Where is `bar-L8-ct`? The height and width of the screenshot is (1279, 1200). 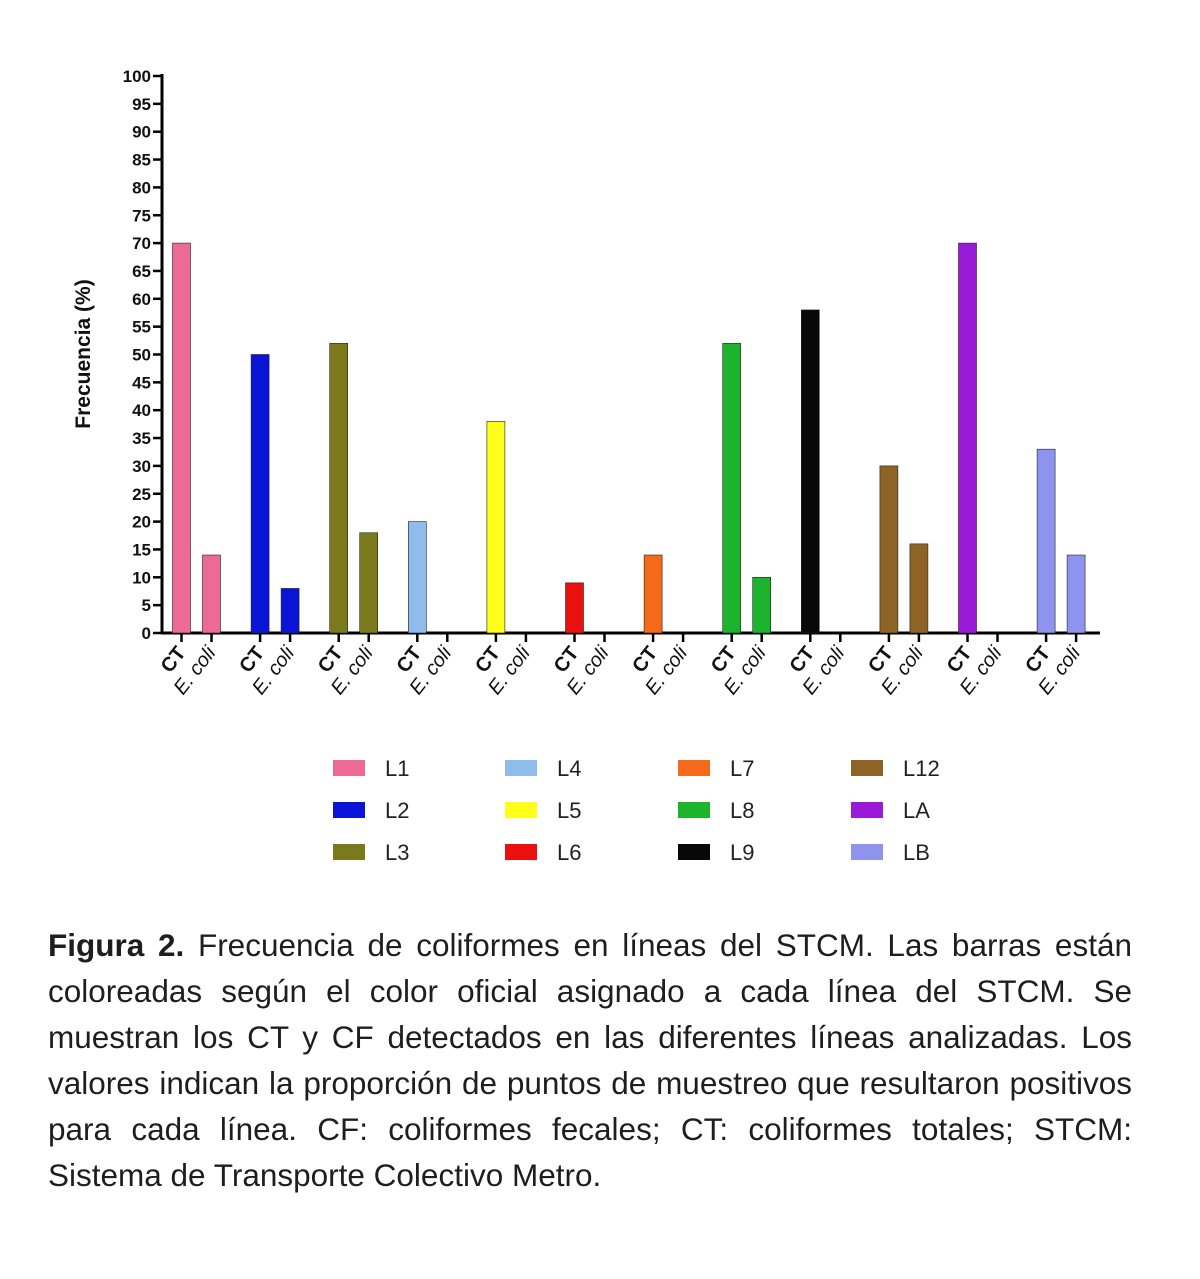 bar-L8-ct is located at coordinates (732, 488).